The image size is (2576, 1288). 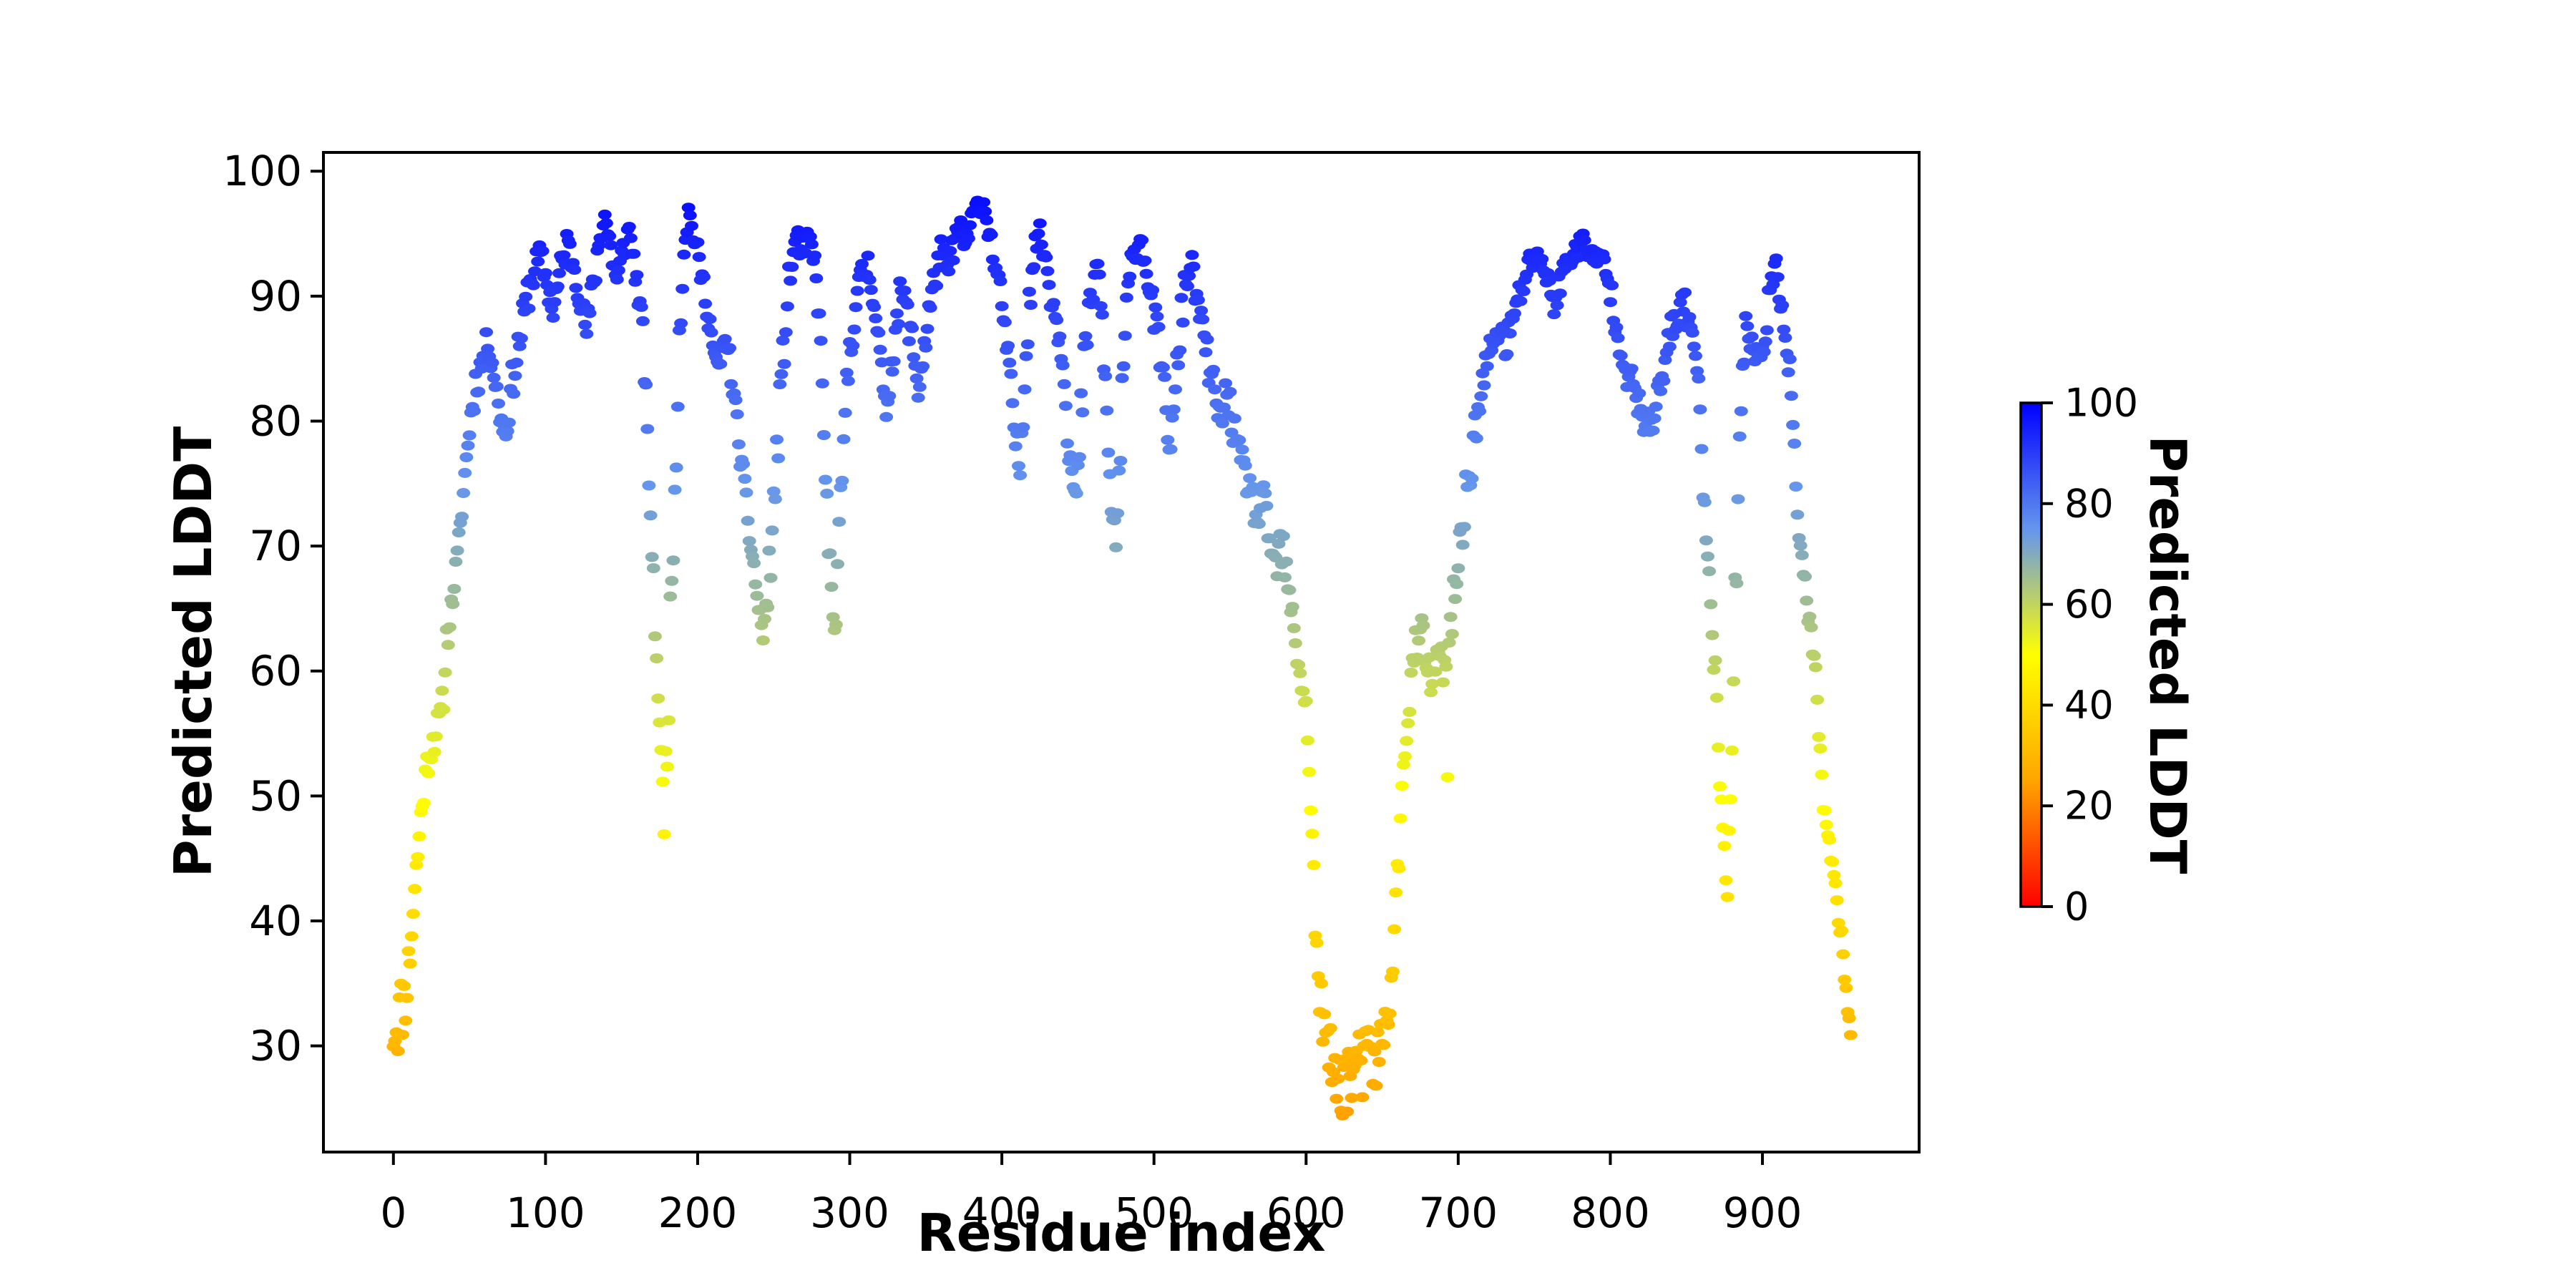 What do you see at coordinates (275, 296) in the screenshot?
I see `y-tick-label: 90` at bounding box center [275, 296].